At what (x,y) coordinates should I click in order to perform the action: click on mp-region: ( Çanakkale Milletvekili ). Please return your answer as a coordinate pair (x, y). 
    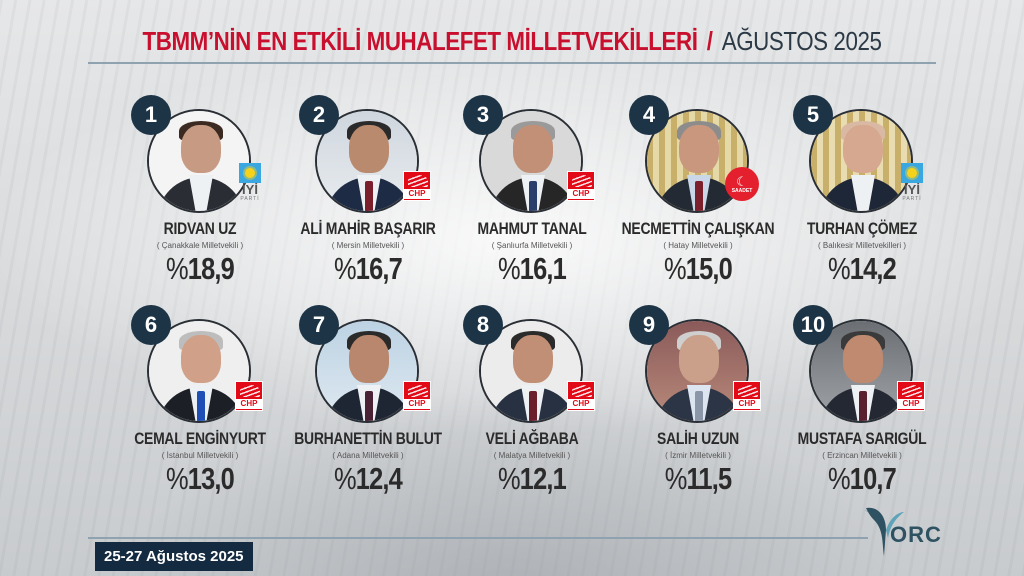
    Looking at the image, I should click on (200, 245).